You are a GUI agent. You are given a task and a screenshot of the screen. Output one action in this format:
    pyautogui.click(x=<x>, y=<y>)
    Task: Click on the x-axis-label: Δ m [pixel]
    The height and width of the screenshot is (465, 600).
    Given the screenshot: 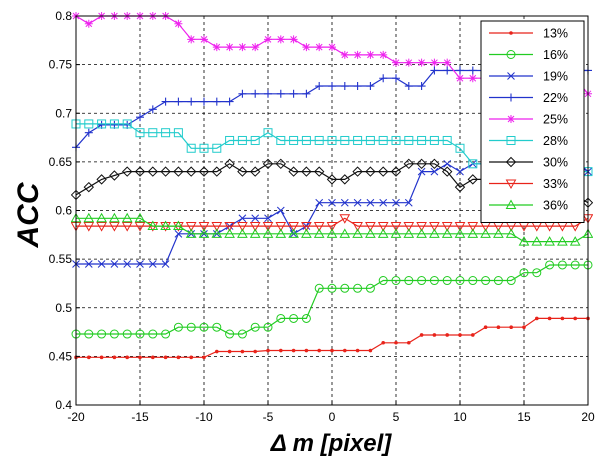 What is the action you would take?
    pyautogui.click(x=331, y=443)
    